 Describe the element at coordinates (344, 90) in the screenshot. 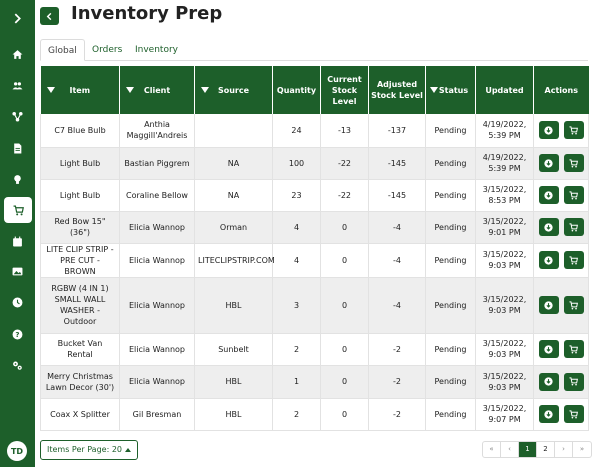

I see `column-header-current-stock: Current Stock Level` at that location.